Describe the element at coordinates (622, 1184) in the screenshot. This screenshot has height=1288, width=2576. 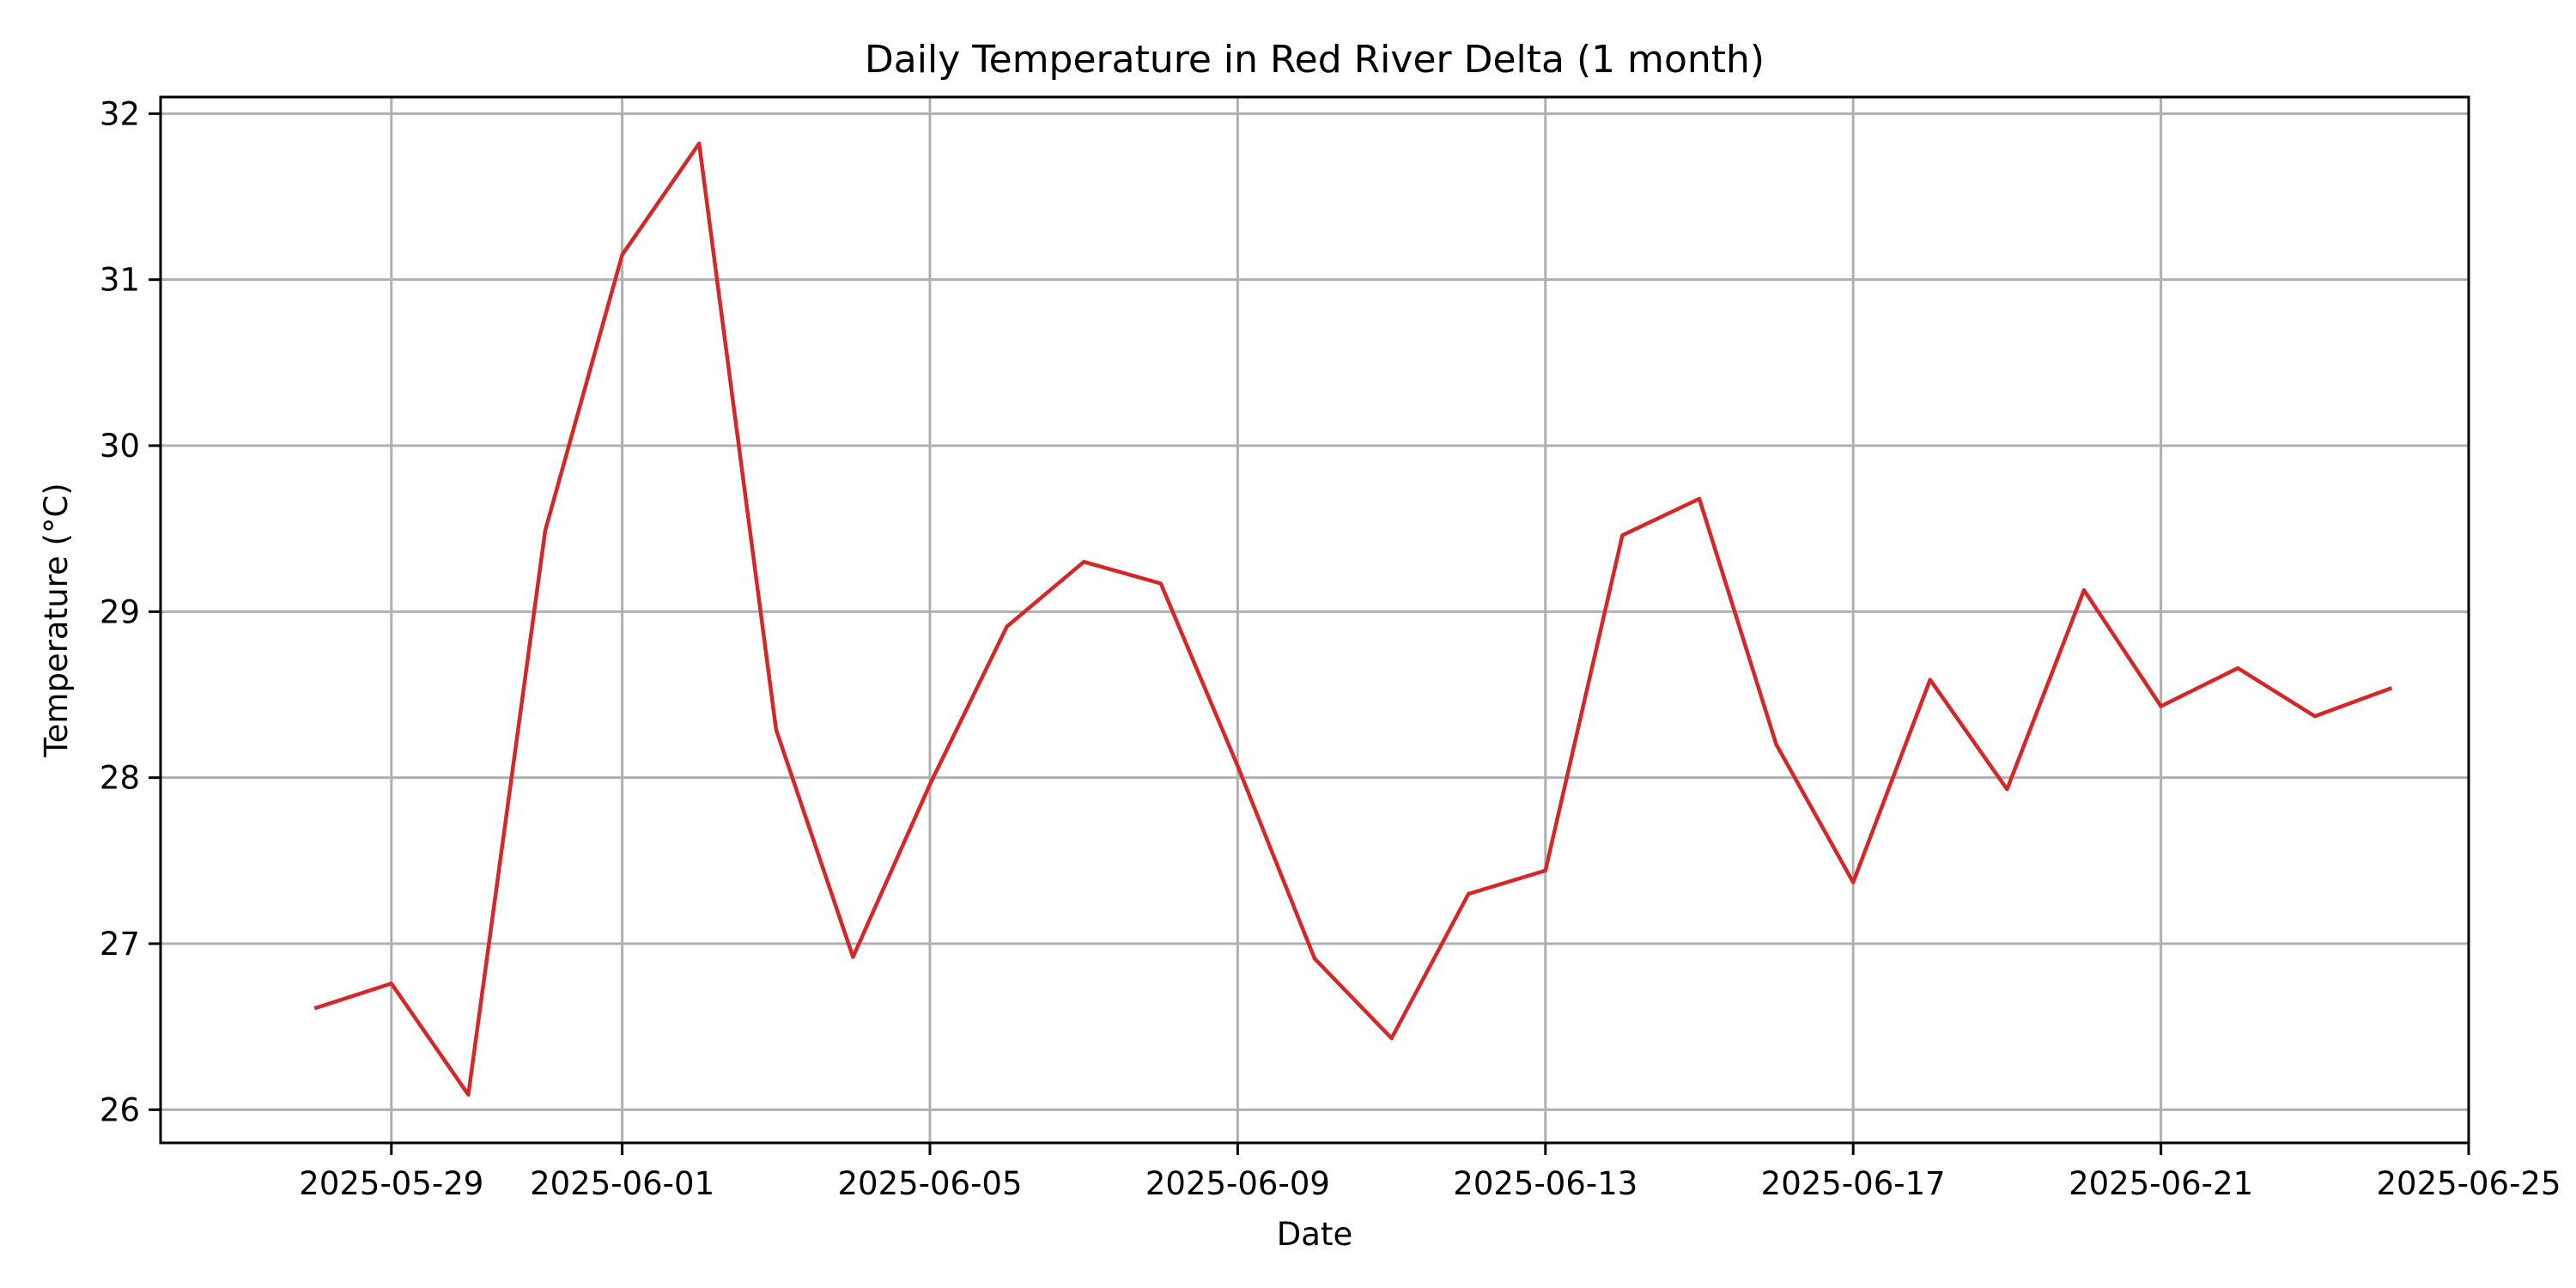
I see `x-tick-label: 2025-06-01` at that location.